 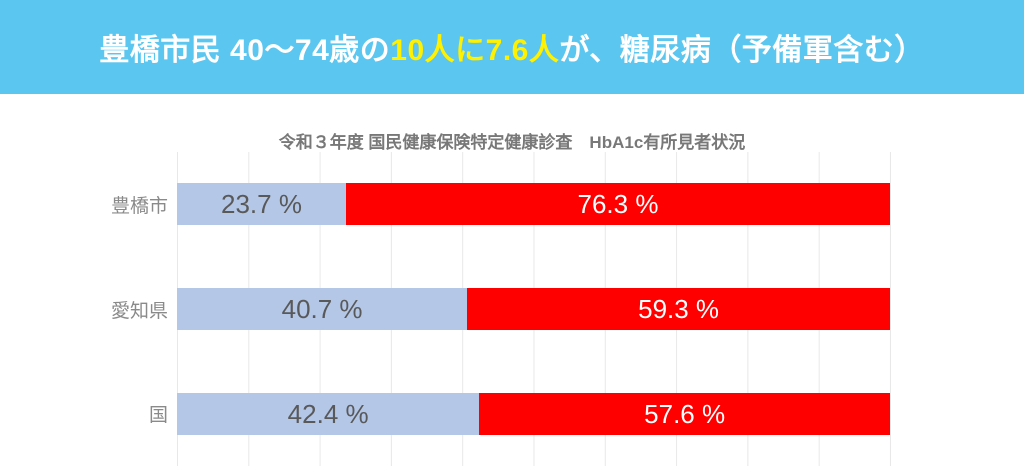 What do you see at coordinates (512, 142) in the screenshot?
I see `chart-title: 令和３年度 国民健康保険特定健康診査 HbA1c有所見者状況` at bounding box center [512, 142].